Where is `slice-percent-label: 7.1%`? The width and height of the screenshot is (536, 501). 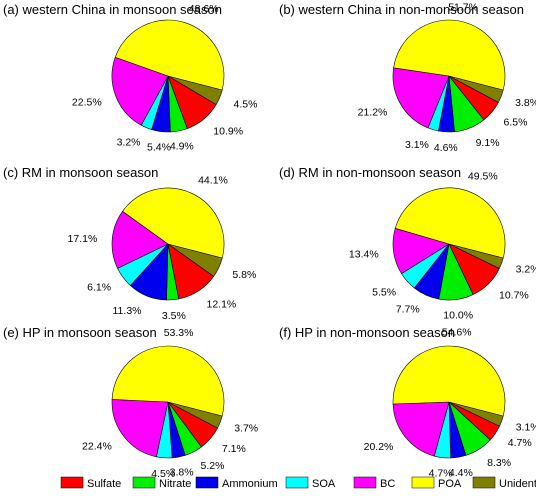 slice-percent-label: 7.1% is located at coordinates (234, 449).